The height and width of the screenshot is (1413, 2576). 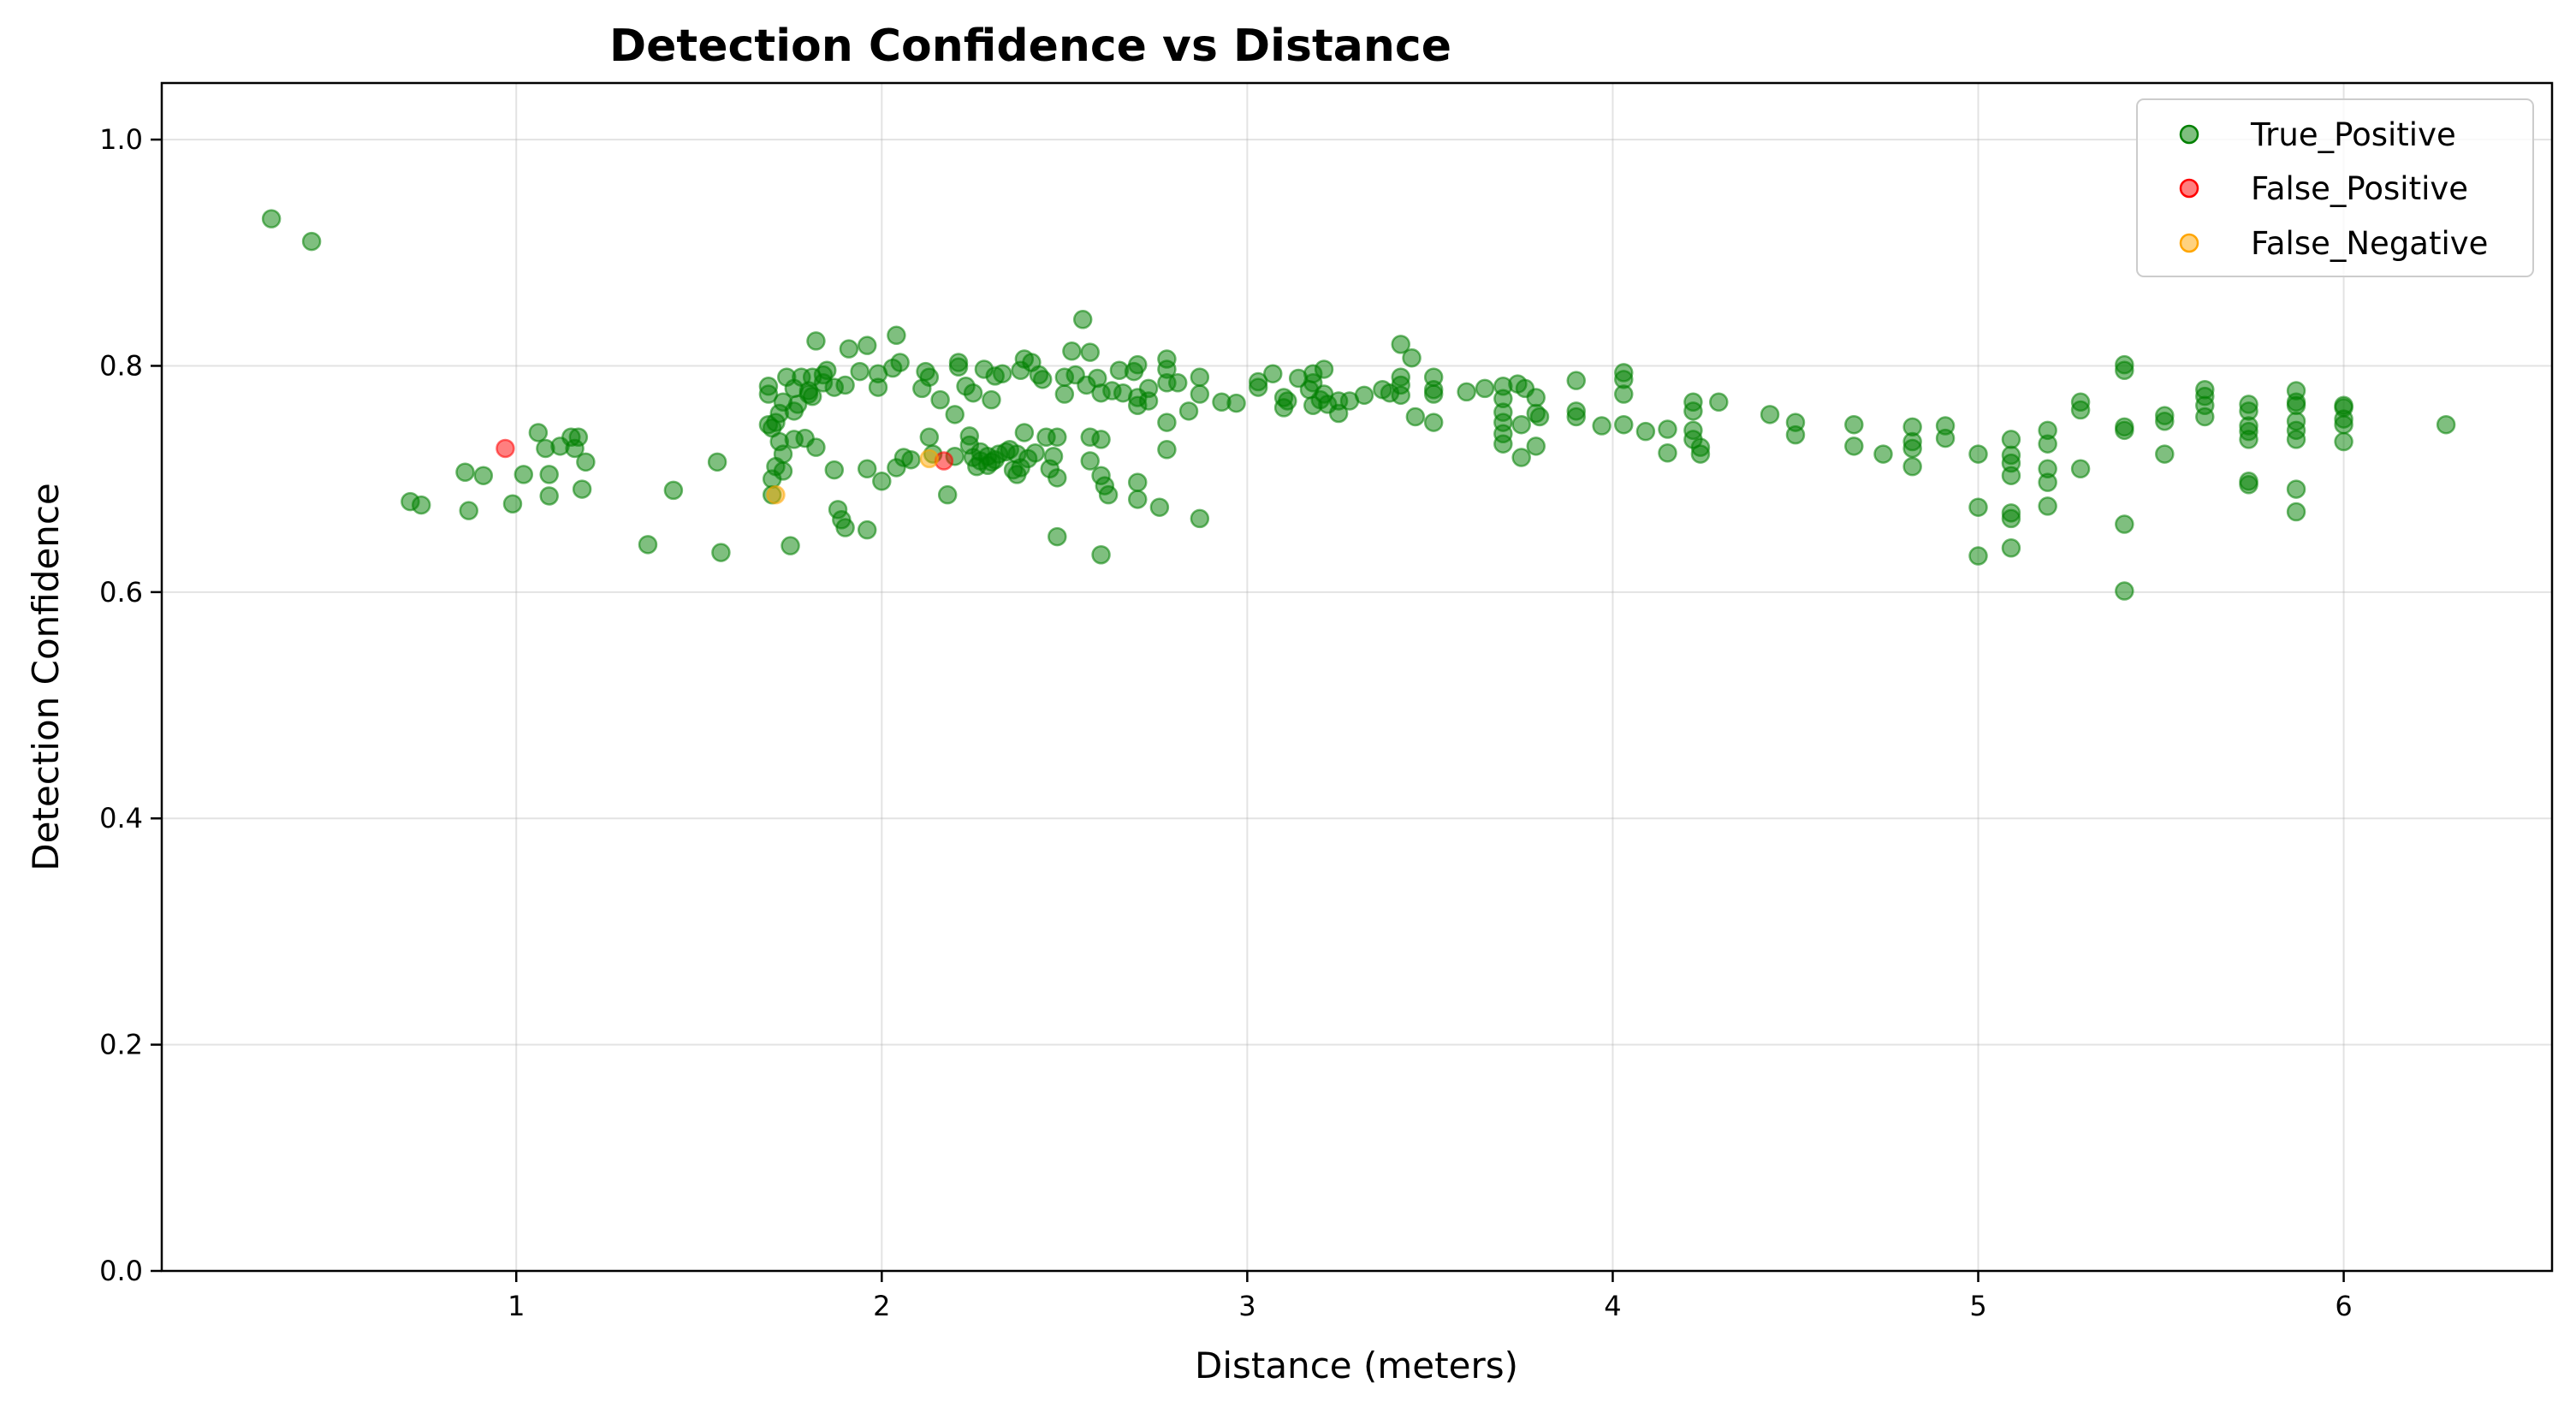 What do you see at coordinates (2323, 188) in the screenshot?
I see `legend-entry-false-positive: False_Positive` at bounding box center [2323, 188].